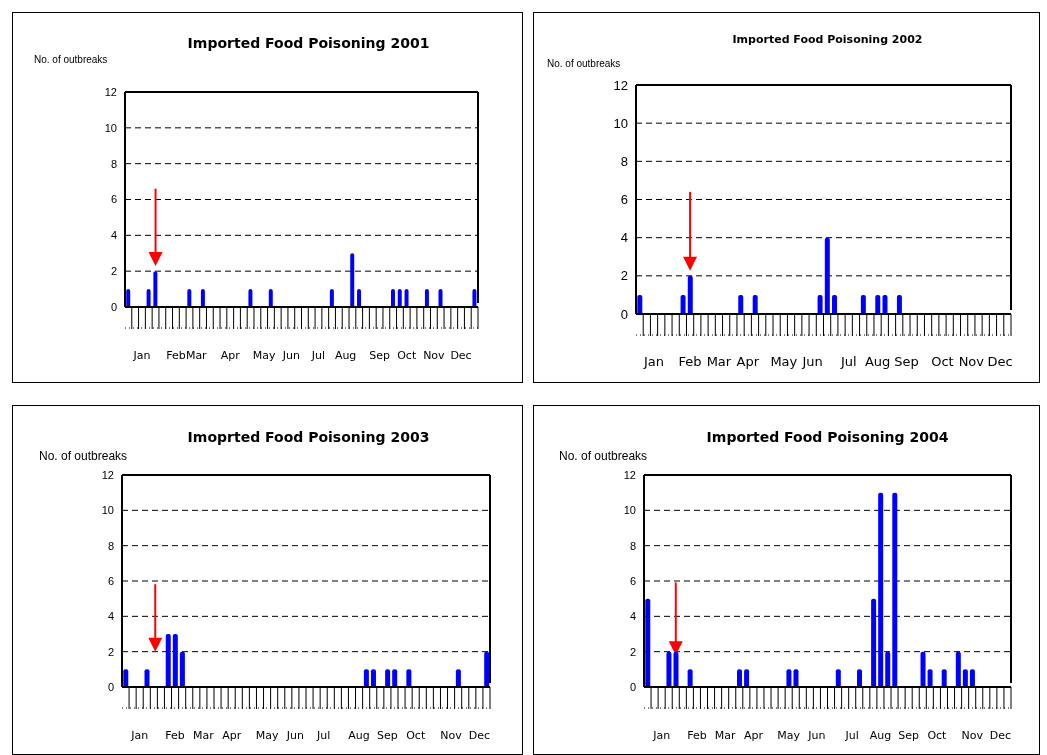 The width and height of the screenshot is (1047, 755). Describe the element at coordinates (308, 437) in the screenshot. I see `chart-title: Imoprted Food Poisoning 2003` at that location.